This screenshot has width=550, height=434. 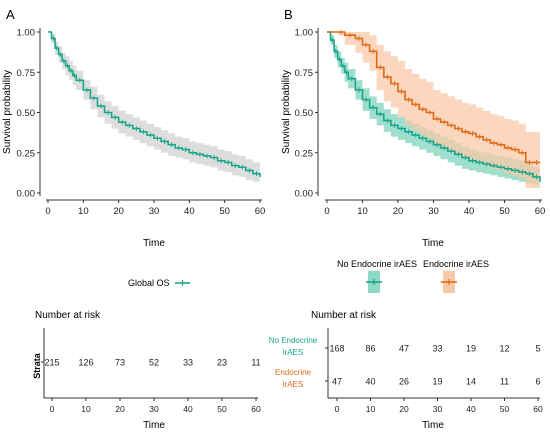 I want to click on risk-count-cell: 215, so click(x=51, y=363).